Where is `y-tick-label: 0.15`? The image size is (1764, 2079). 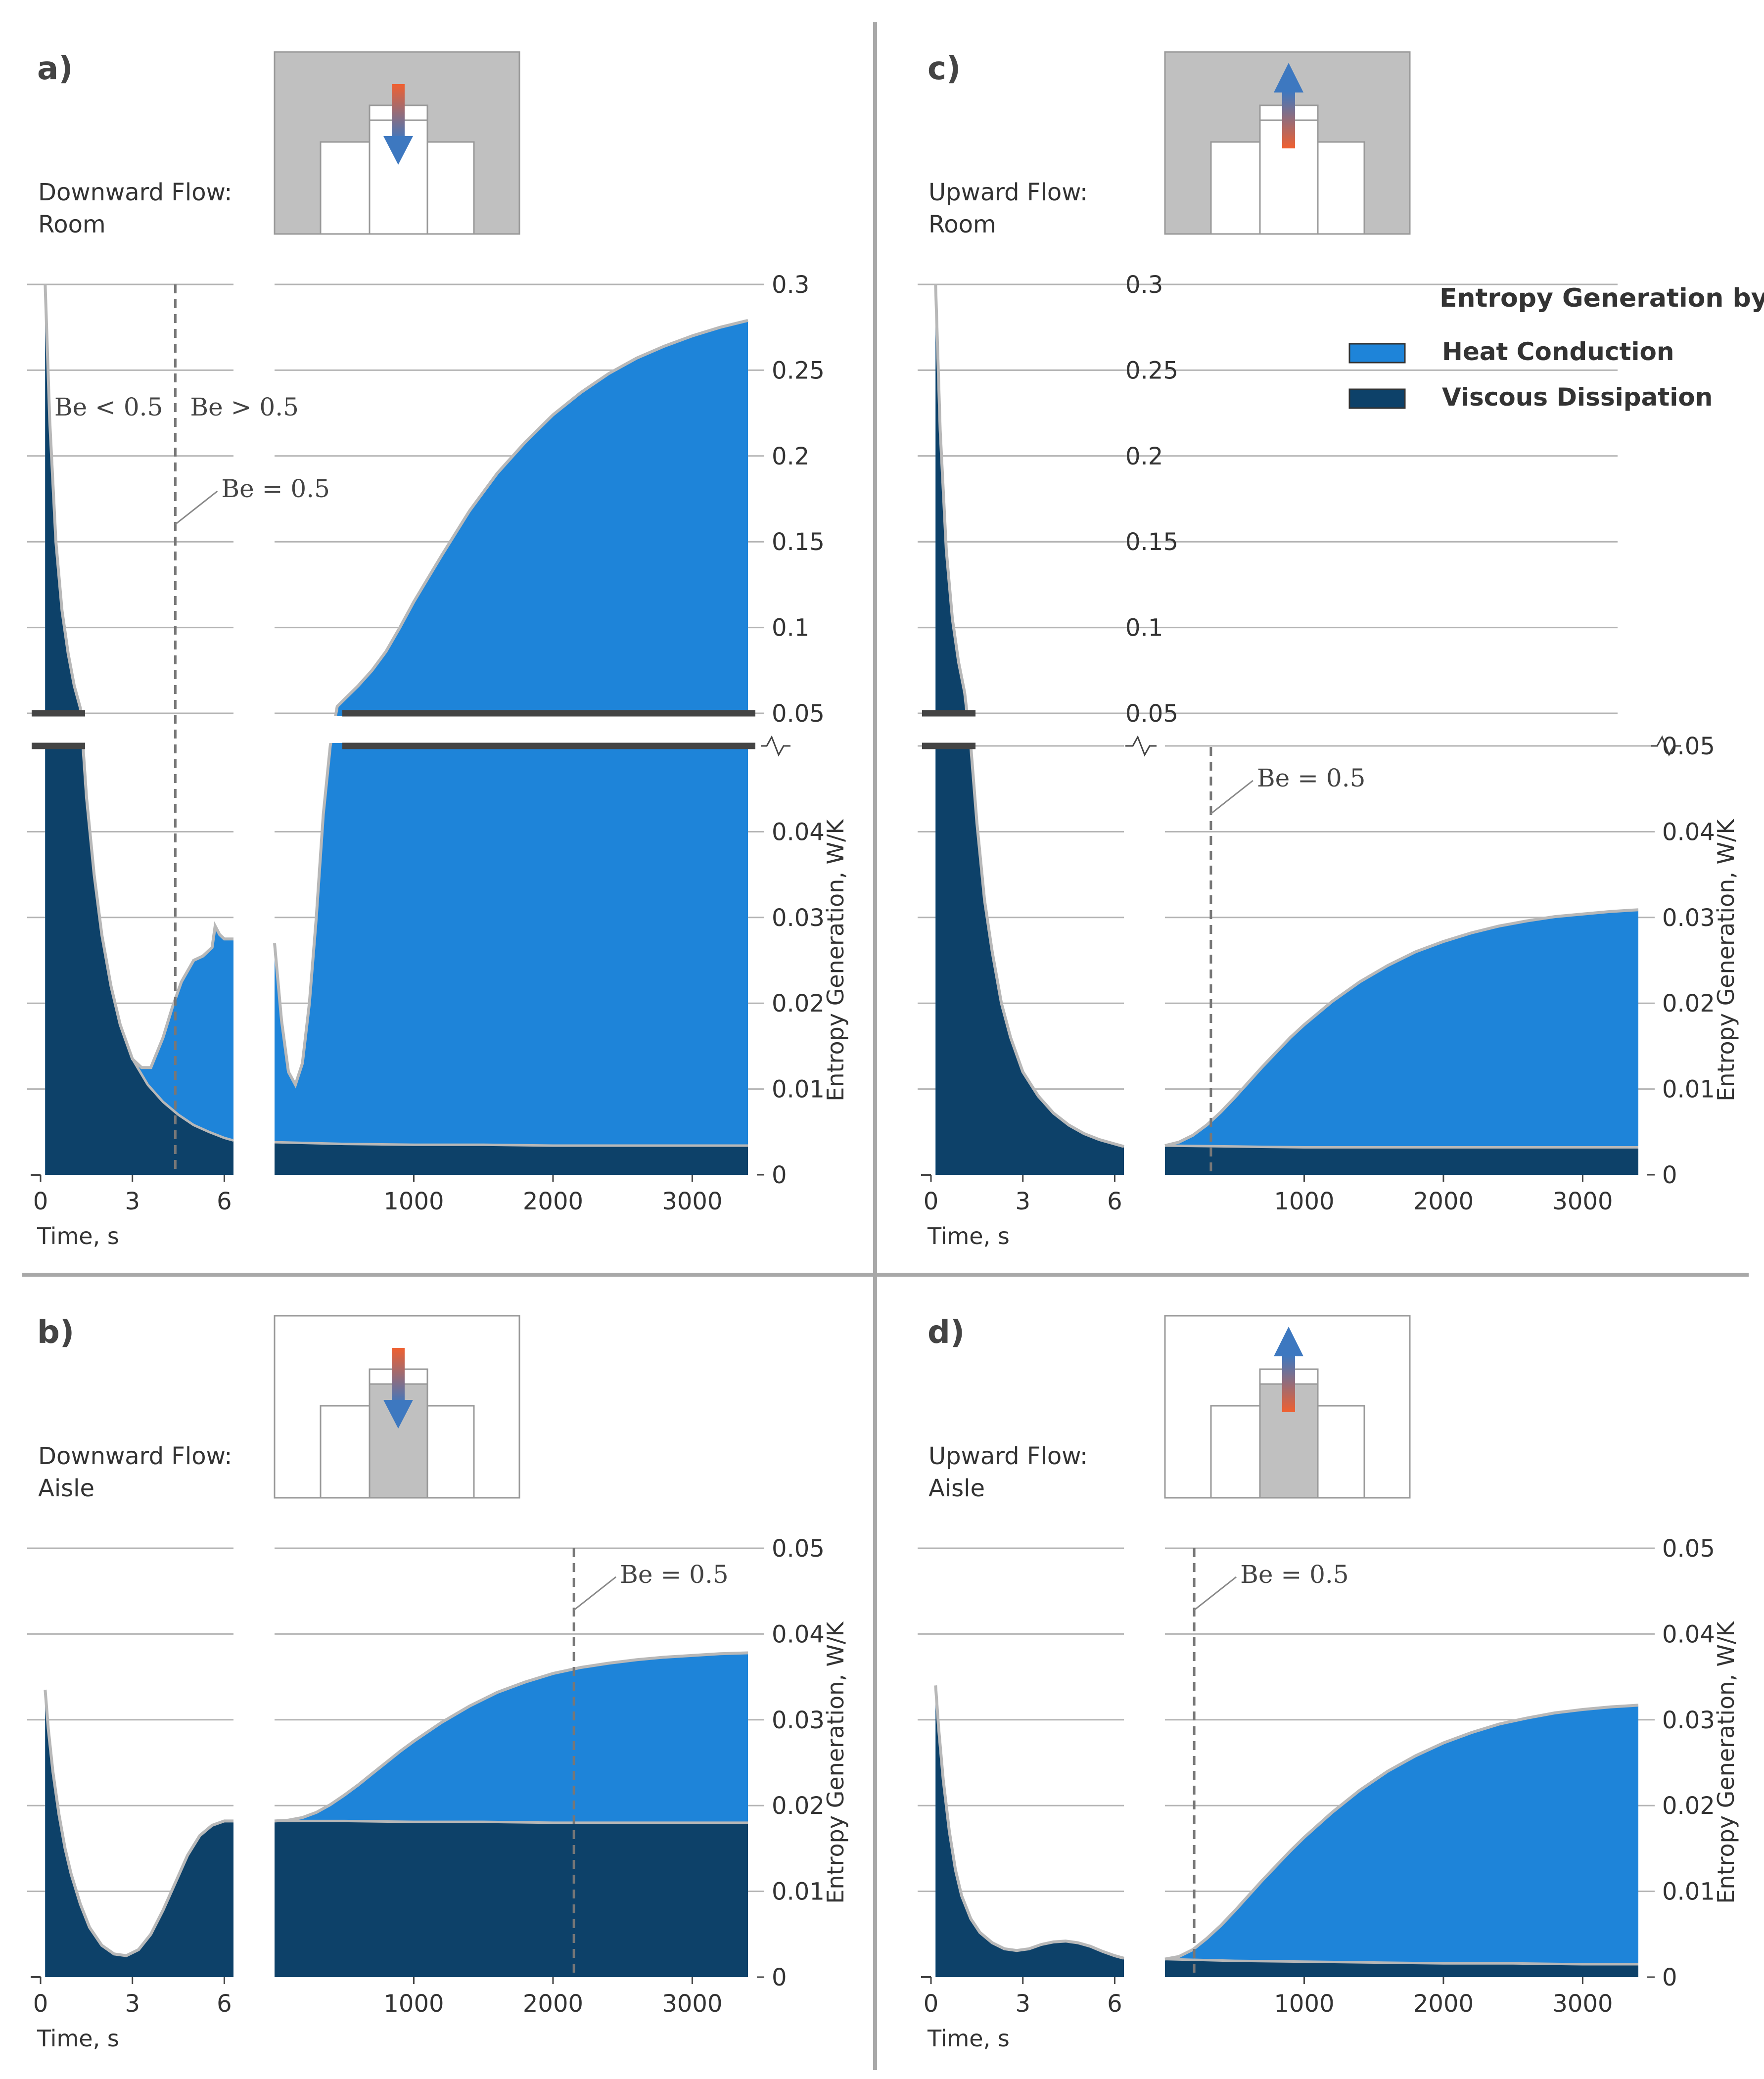 y-tick-label: 0.15 is located at coordinates (798, 542).